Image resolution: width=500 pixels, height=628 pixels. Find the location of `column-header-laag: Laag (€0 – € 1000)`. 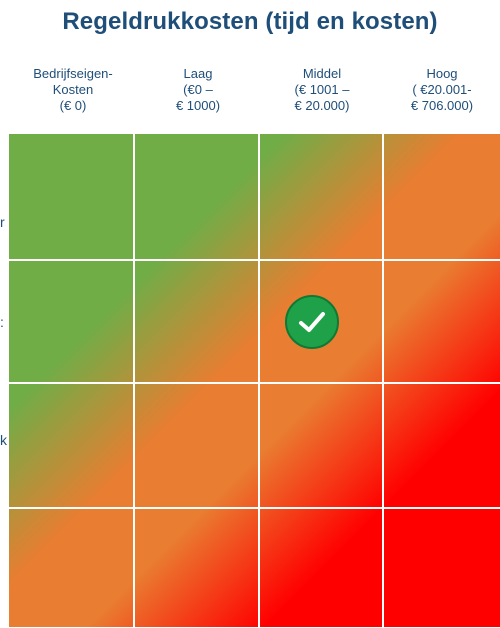

column-header-laag: Laag (€0 – € 1000) is located at coordinates (198, 90).